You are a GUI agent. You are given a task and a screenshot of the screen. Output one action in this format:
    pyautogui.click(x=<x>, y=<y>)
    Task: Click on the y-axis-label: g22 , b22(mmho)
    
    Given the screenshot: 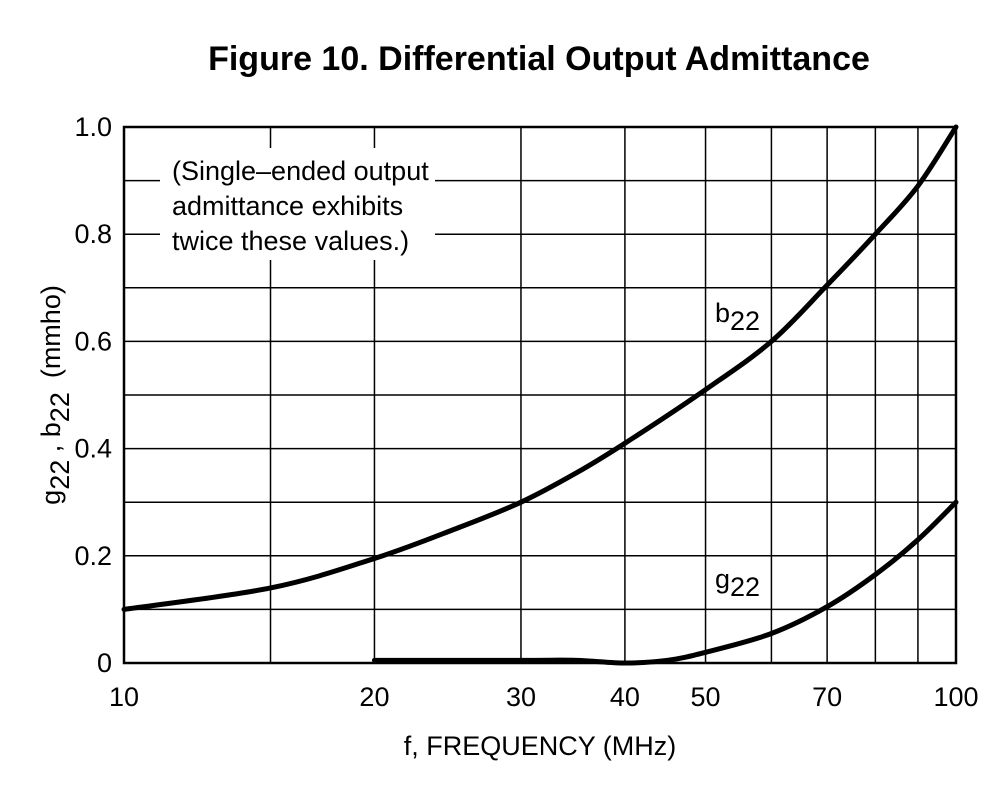 What is the action you would take?
    pyautogui.click(x=55, y=395)
    